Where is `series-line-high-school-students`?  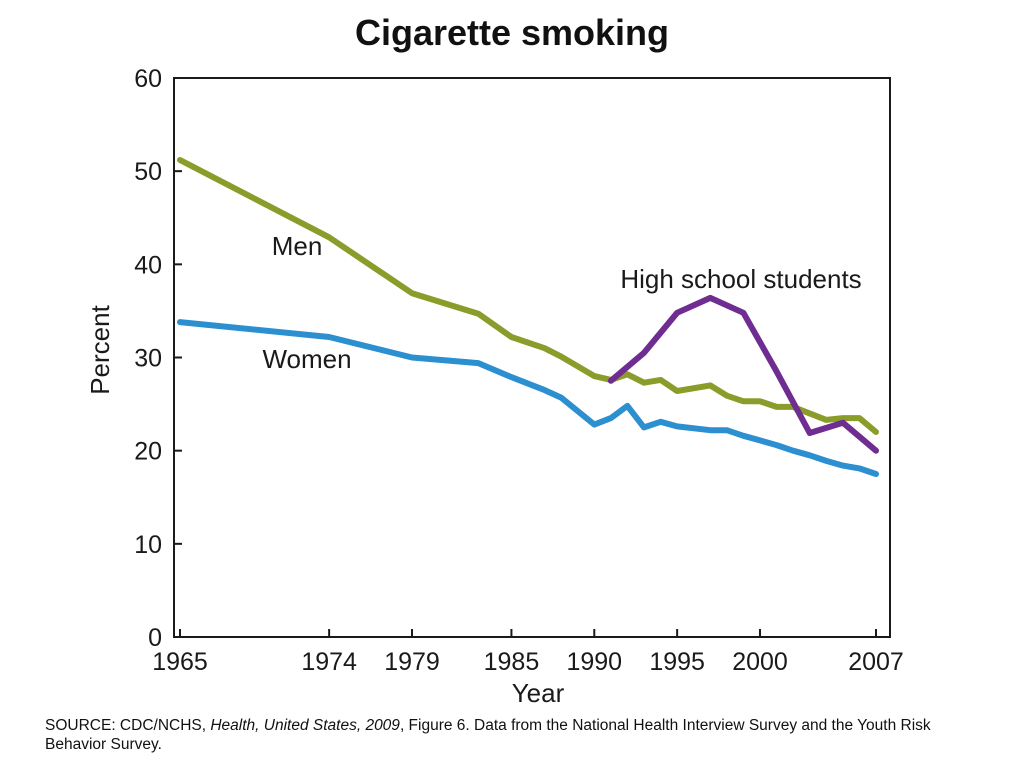
series-line-high-school-students is located at coordinates (743, 374).